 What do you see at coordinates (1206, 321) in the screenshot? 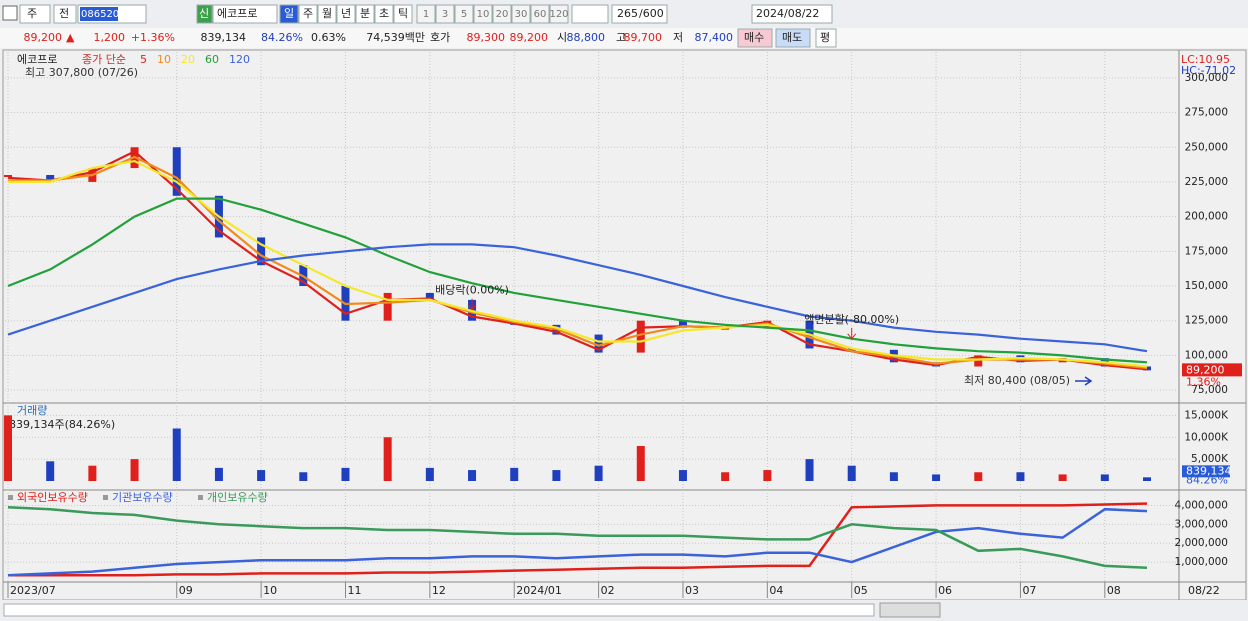
I see `y-tick-label: 125,000` at bounding box center [1206, 321].